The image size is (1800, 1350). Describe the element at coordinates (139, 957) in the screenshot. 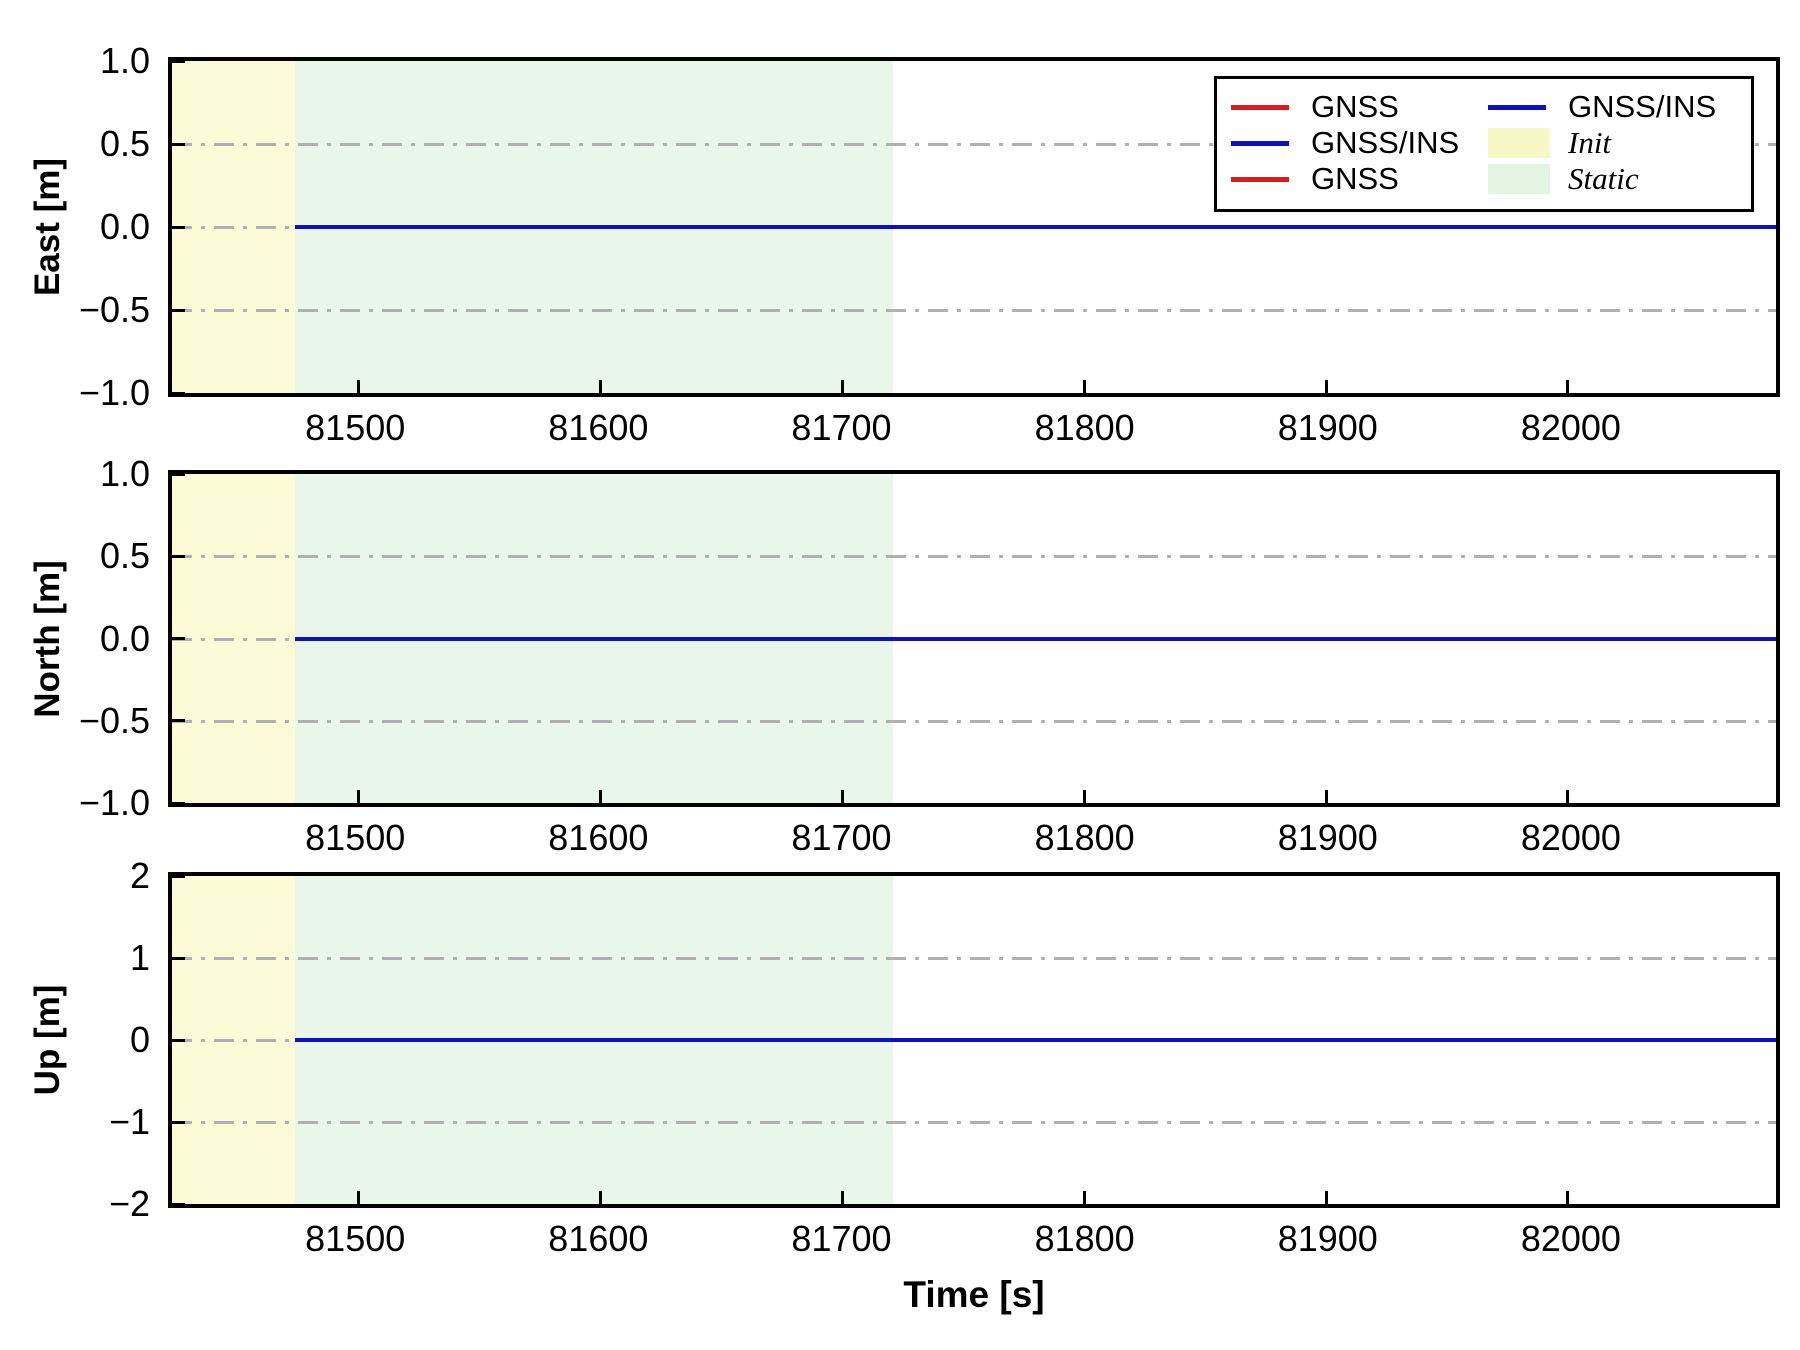

I see `y-tick-label: 1` at that location.